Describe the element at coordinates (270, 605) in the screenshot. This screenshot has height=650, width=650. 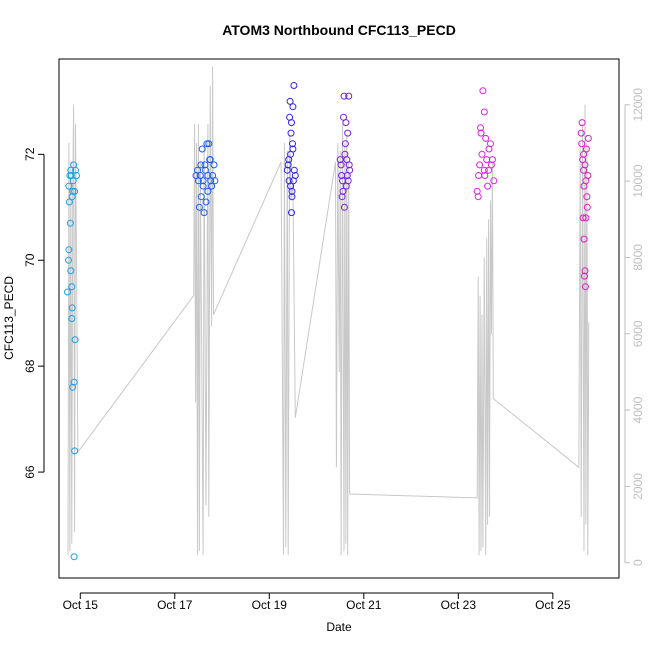
I see `x-tick-label: Oct 19` at that location.